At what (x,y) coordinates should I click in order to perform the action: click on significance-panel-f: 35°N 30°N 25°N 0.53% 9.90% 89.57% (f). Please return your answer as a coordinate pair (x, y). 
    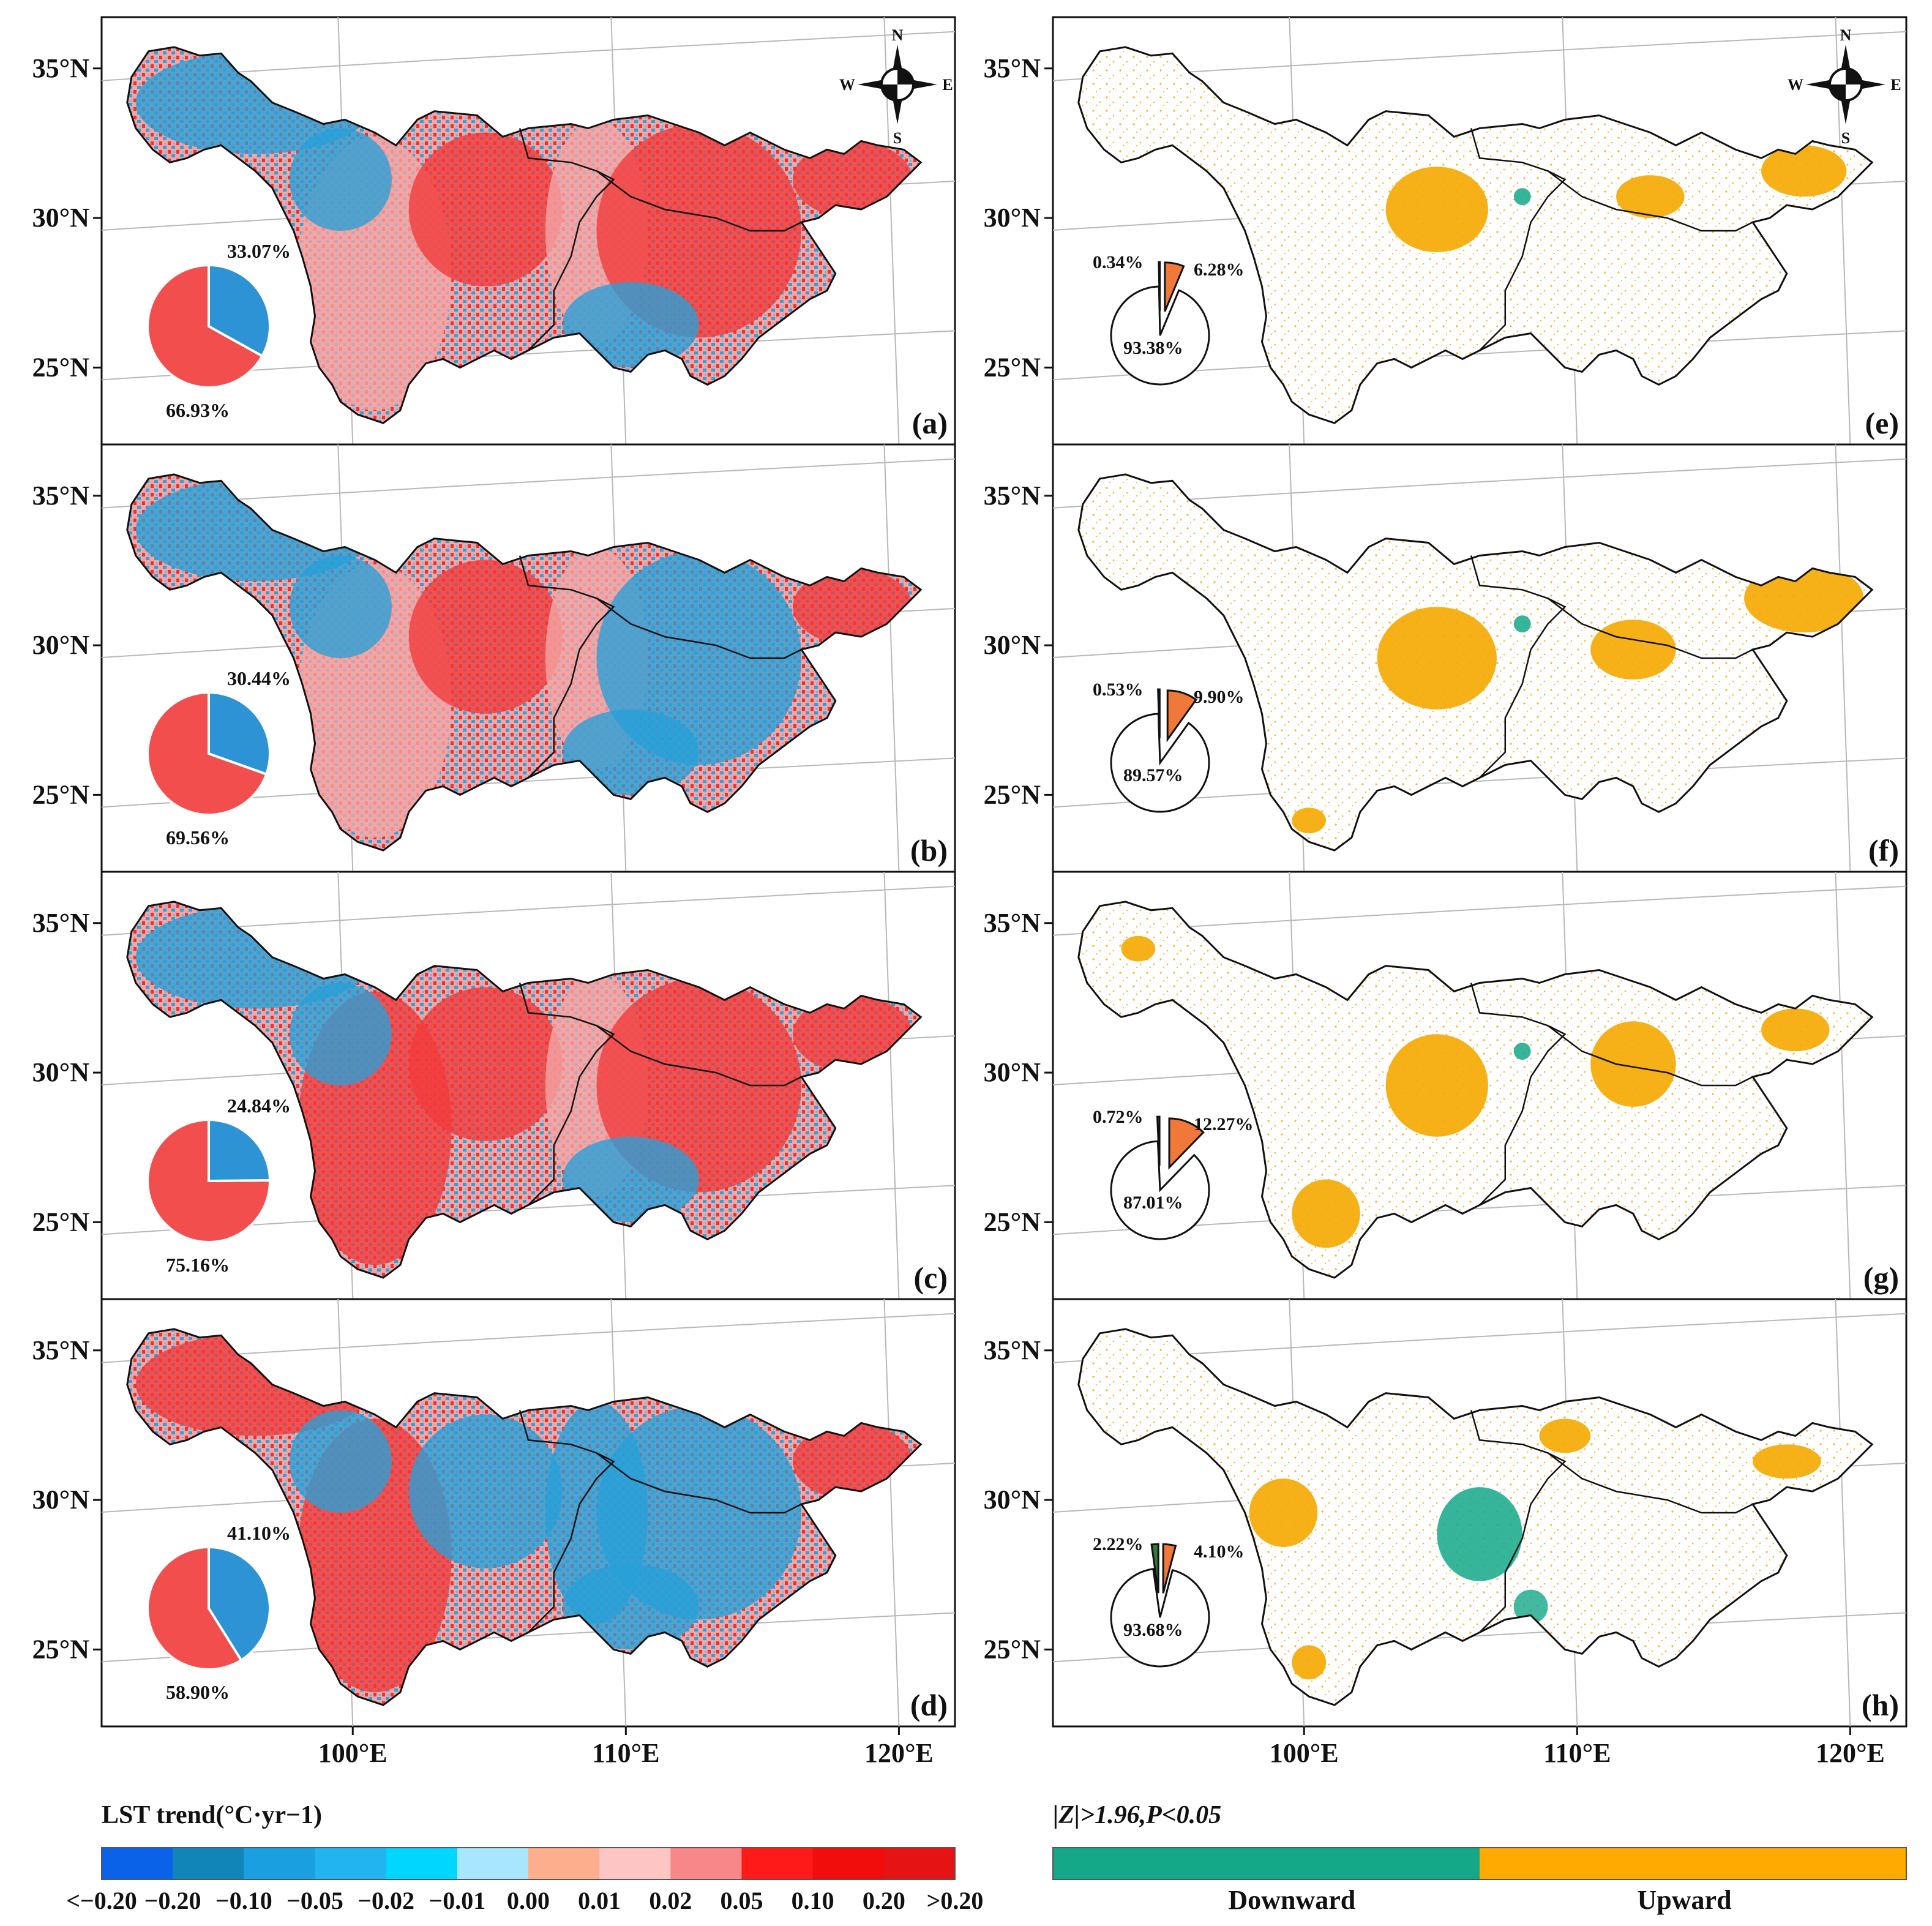
    Looking at the image, I should click on (1446, 658).